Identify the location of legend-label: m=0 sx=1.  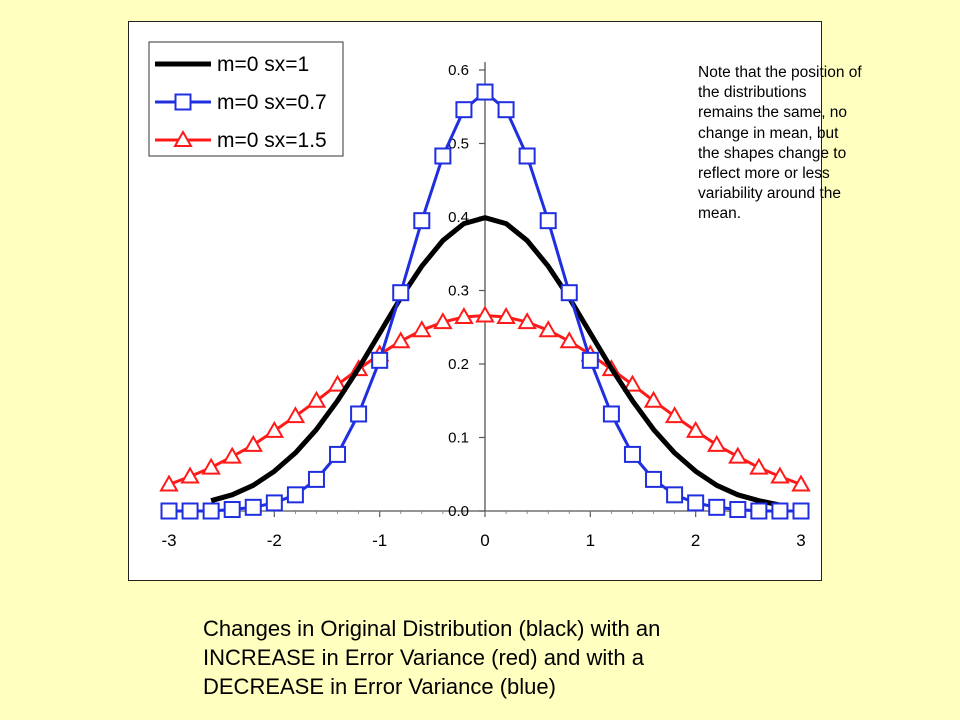
(263, 64).